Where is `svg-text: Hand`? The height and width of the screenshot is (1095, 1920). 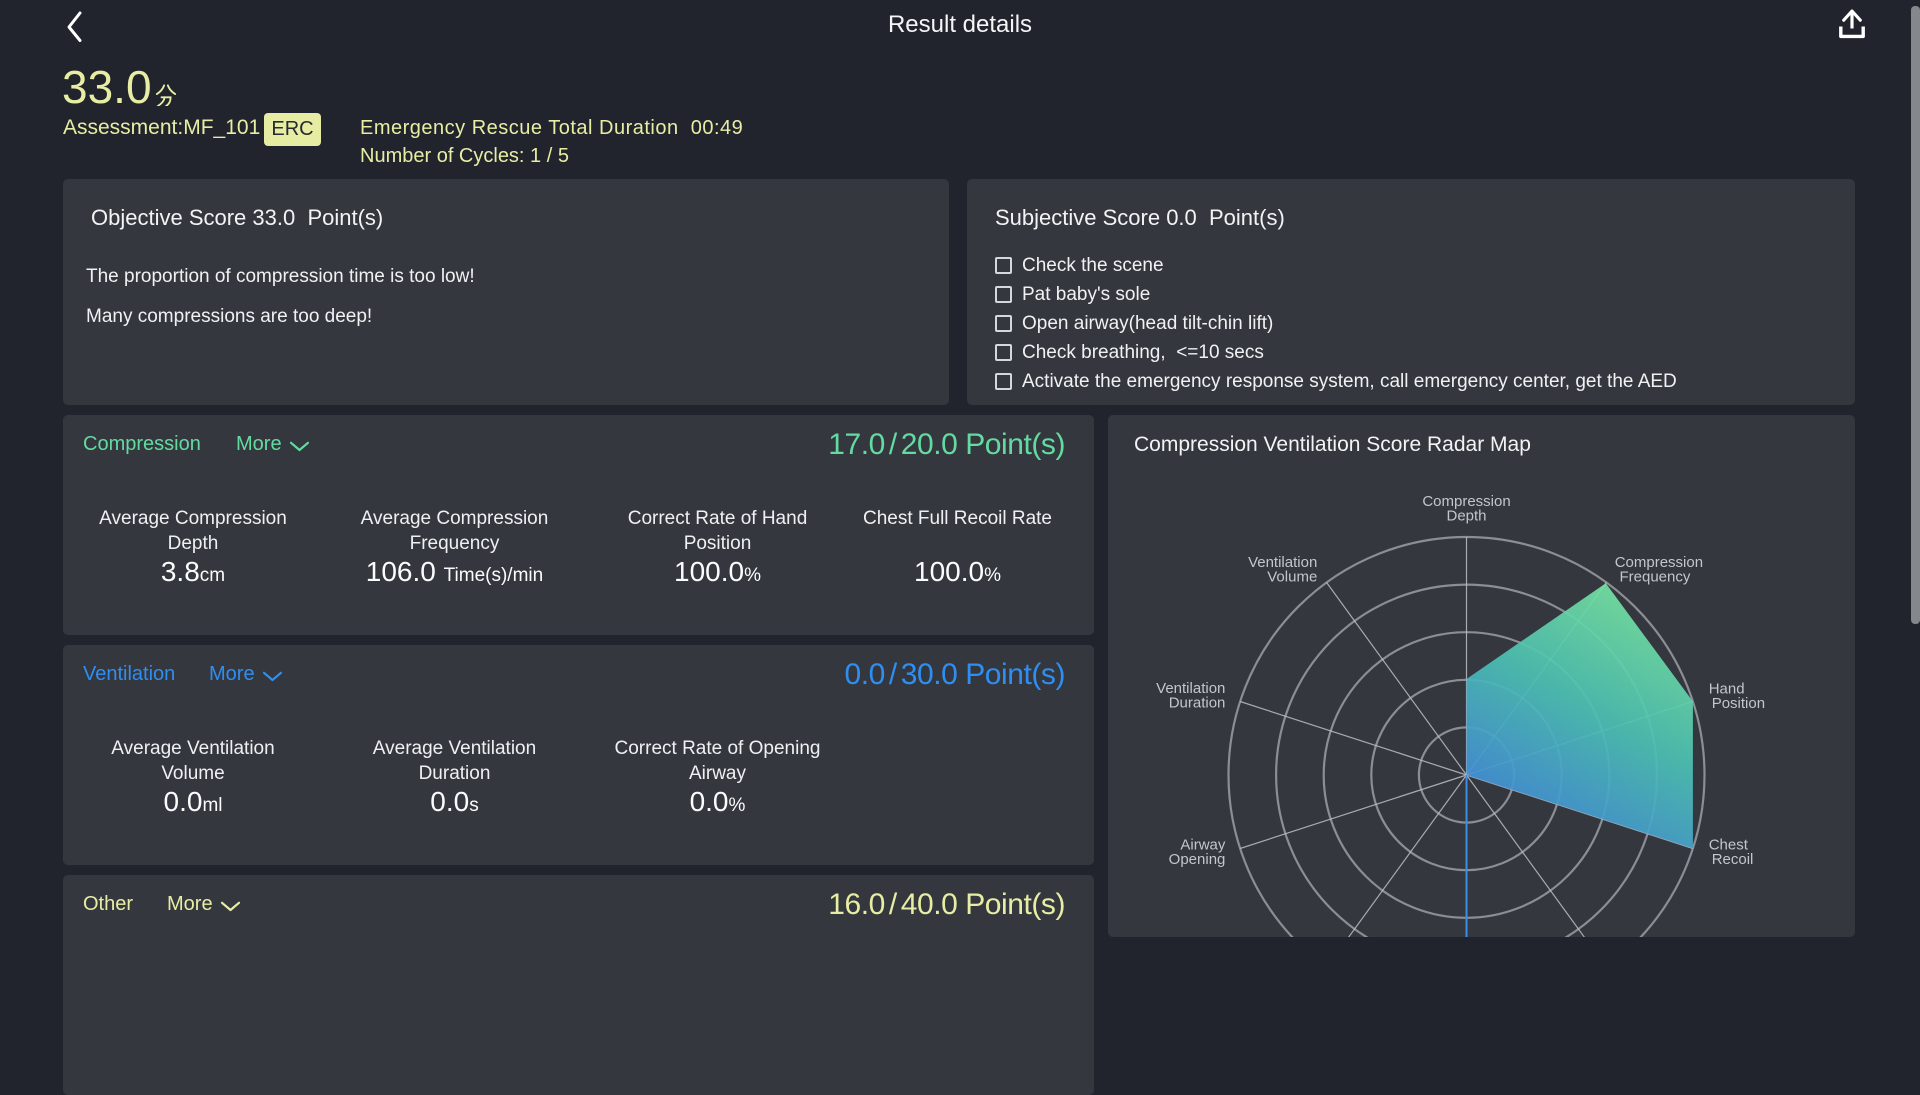 svg-text: Hand is located at coordinates (1727, 688).